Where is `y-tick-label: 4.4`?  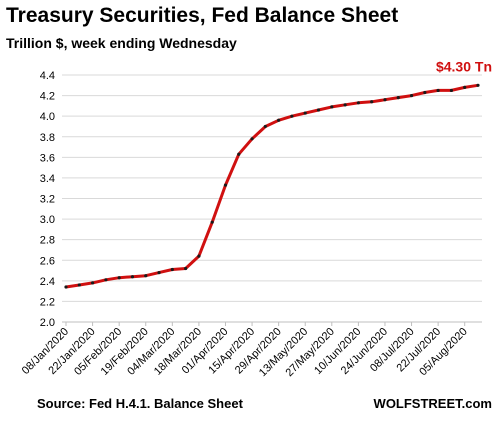 y-tick-label: 4.4 is located at coordinates (47, 76).